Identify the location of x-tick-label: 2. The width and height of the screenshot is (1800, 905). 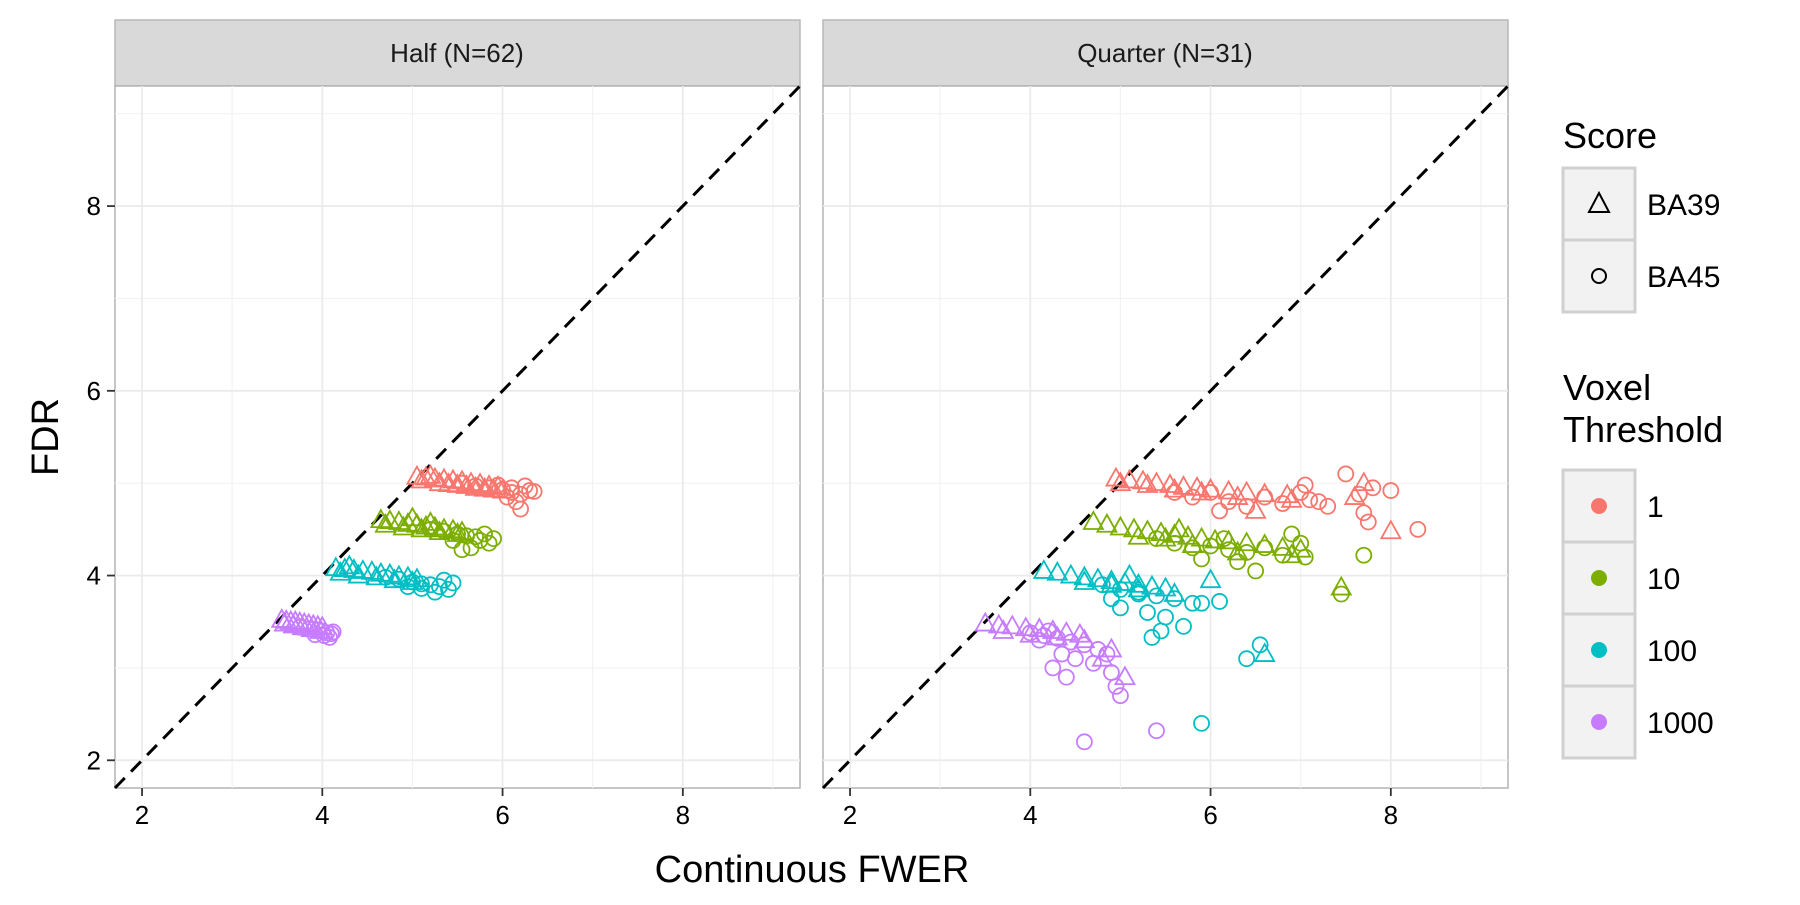
(850, 815).